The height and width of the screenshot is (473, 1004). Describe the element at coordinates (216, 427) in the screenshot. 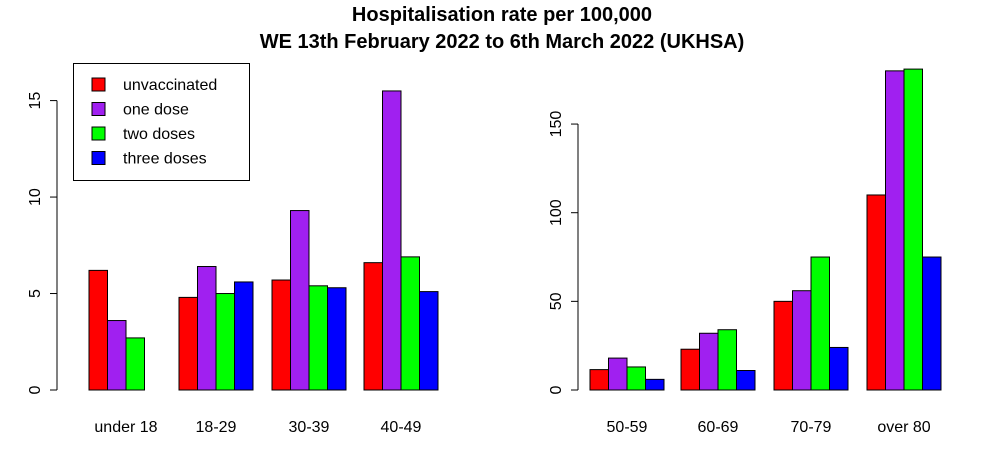

I see `x-category-label: 18-29` at that location.